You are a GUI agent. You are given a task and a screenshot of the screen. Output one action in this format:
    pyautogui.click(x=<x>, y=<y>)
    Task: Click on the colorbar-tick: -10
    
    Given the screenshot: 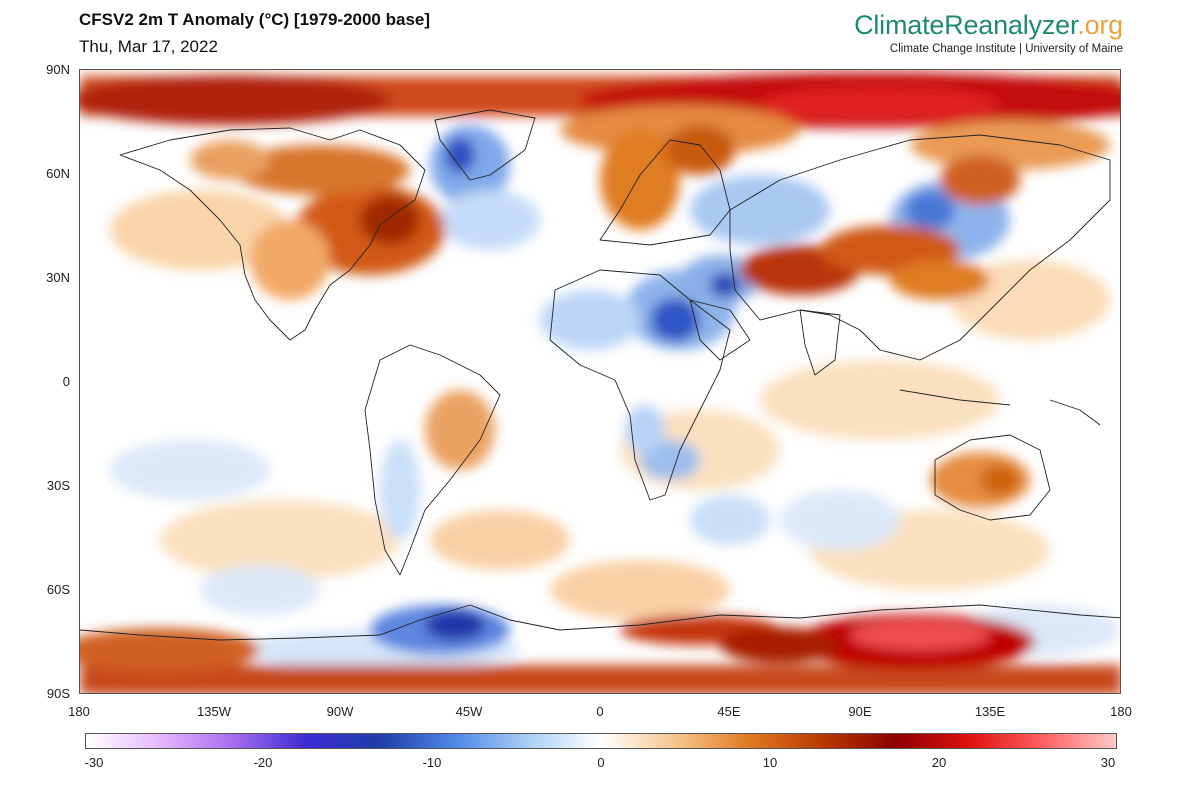 What is the action you would take?
    pyautogui.click(x=432, y=762)
    